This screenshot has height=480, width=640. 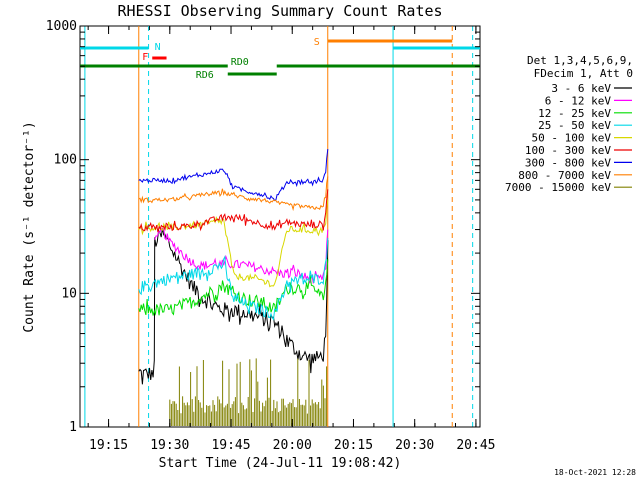 What do you see at coordinates (317, 42) in the screenshot?
I see `flag-label-s: S` at bounding box center [317, 42].